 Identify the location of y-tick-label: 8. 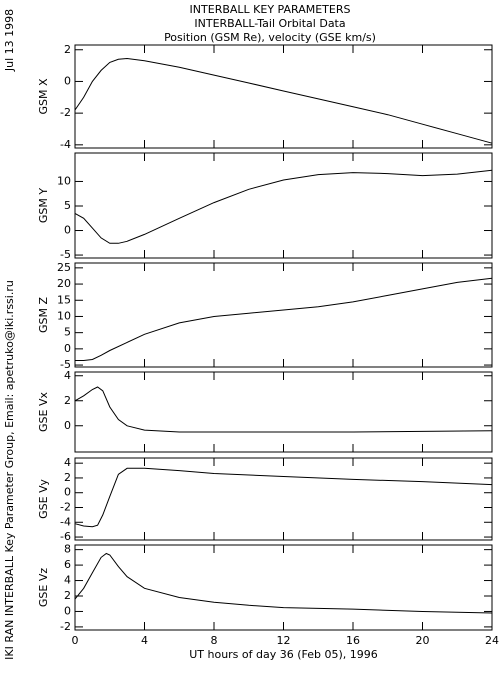
(67, 549).